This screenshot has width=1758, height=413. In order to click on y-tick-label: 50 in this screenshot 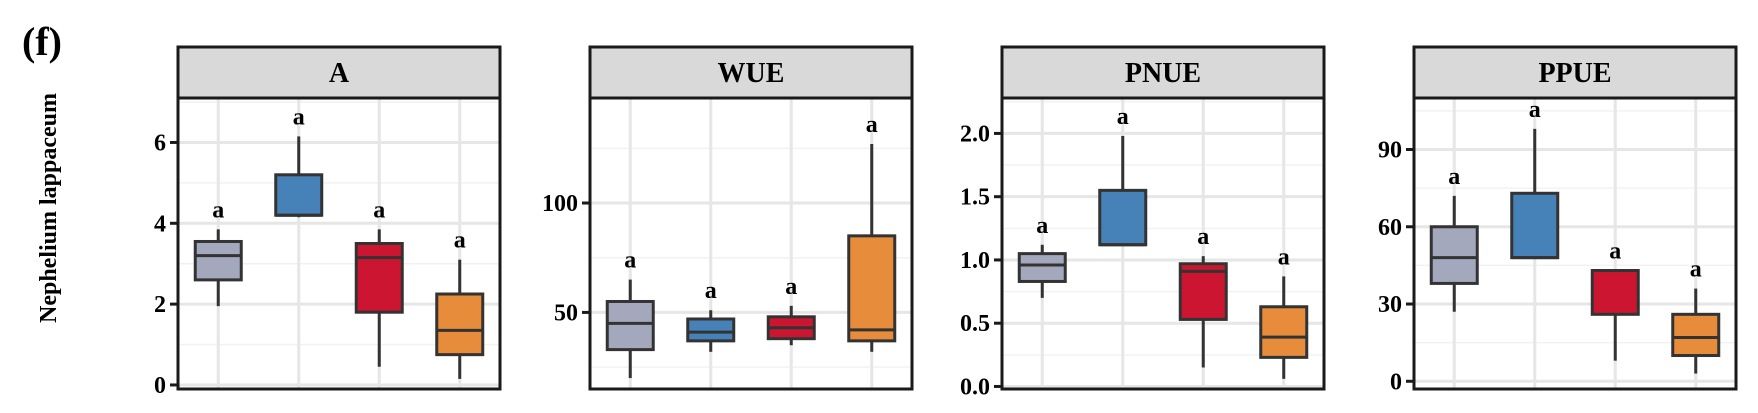, I will do `click(566, 313)`.